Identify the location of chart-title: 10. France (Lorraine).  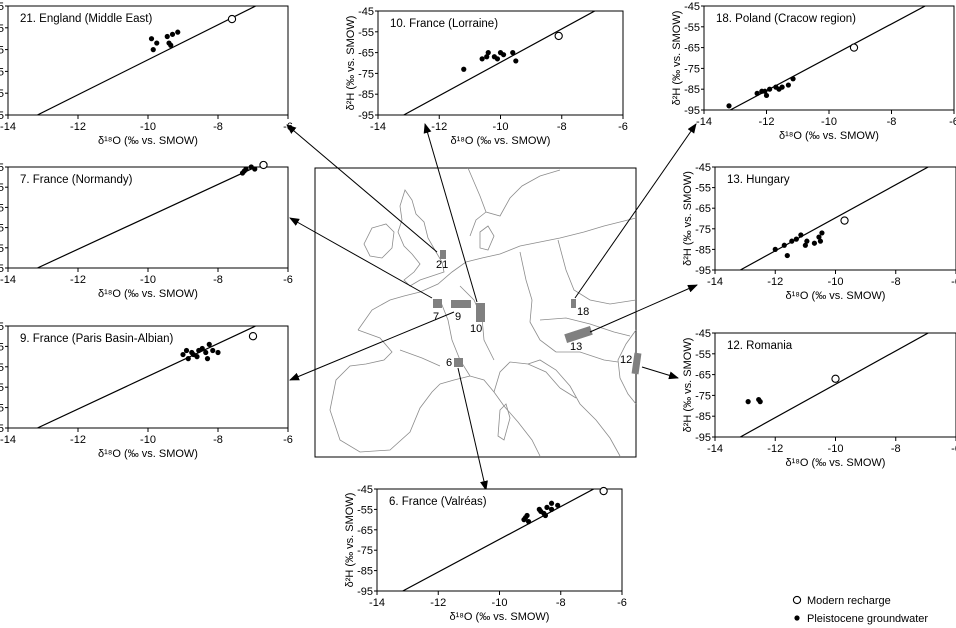
(444, 24).